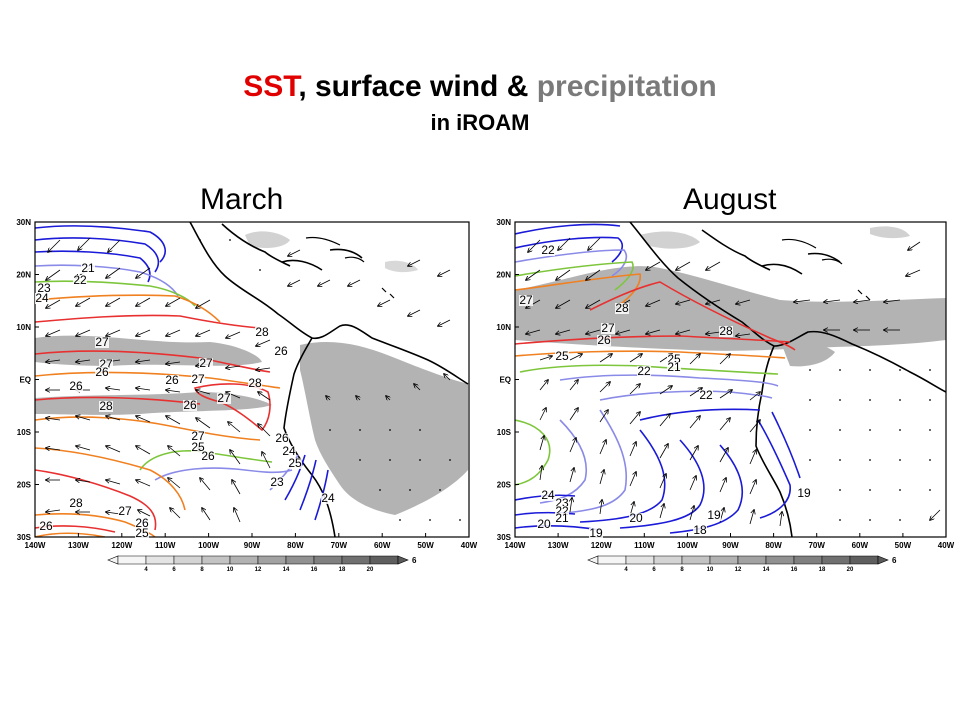 This screenshot has width=960, height=720. What do you see at coordinates (113, 560) in the screenshot?
I see `colorbar-arrow-left` at bounding box center [113, 560].